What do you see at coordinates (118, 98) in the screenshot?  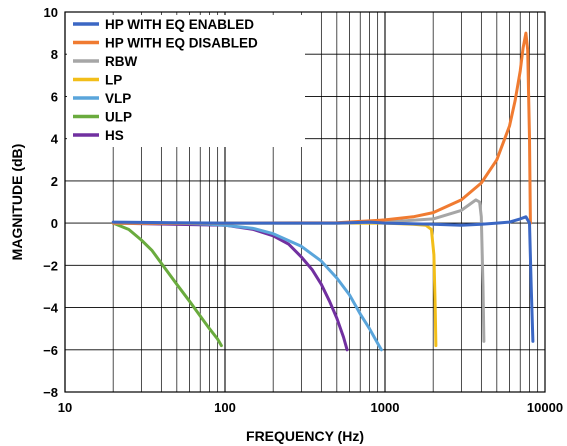 I see `legend-label: VLP` at bounding box center [118, 98].